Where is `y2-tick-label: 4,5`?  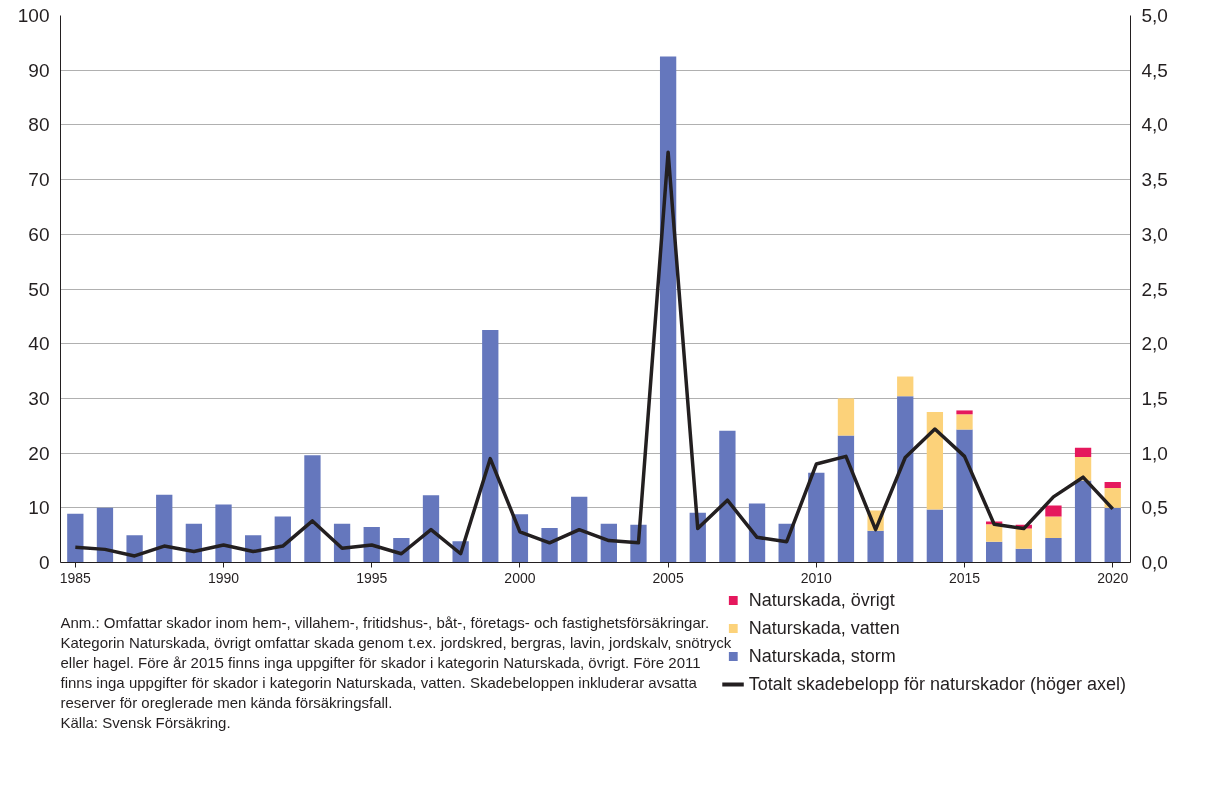 y2-tick-label: 4,5 is located at coordinates (1154, 70).